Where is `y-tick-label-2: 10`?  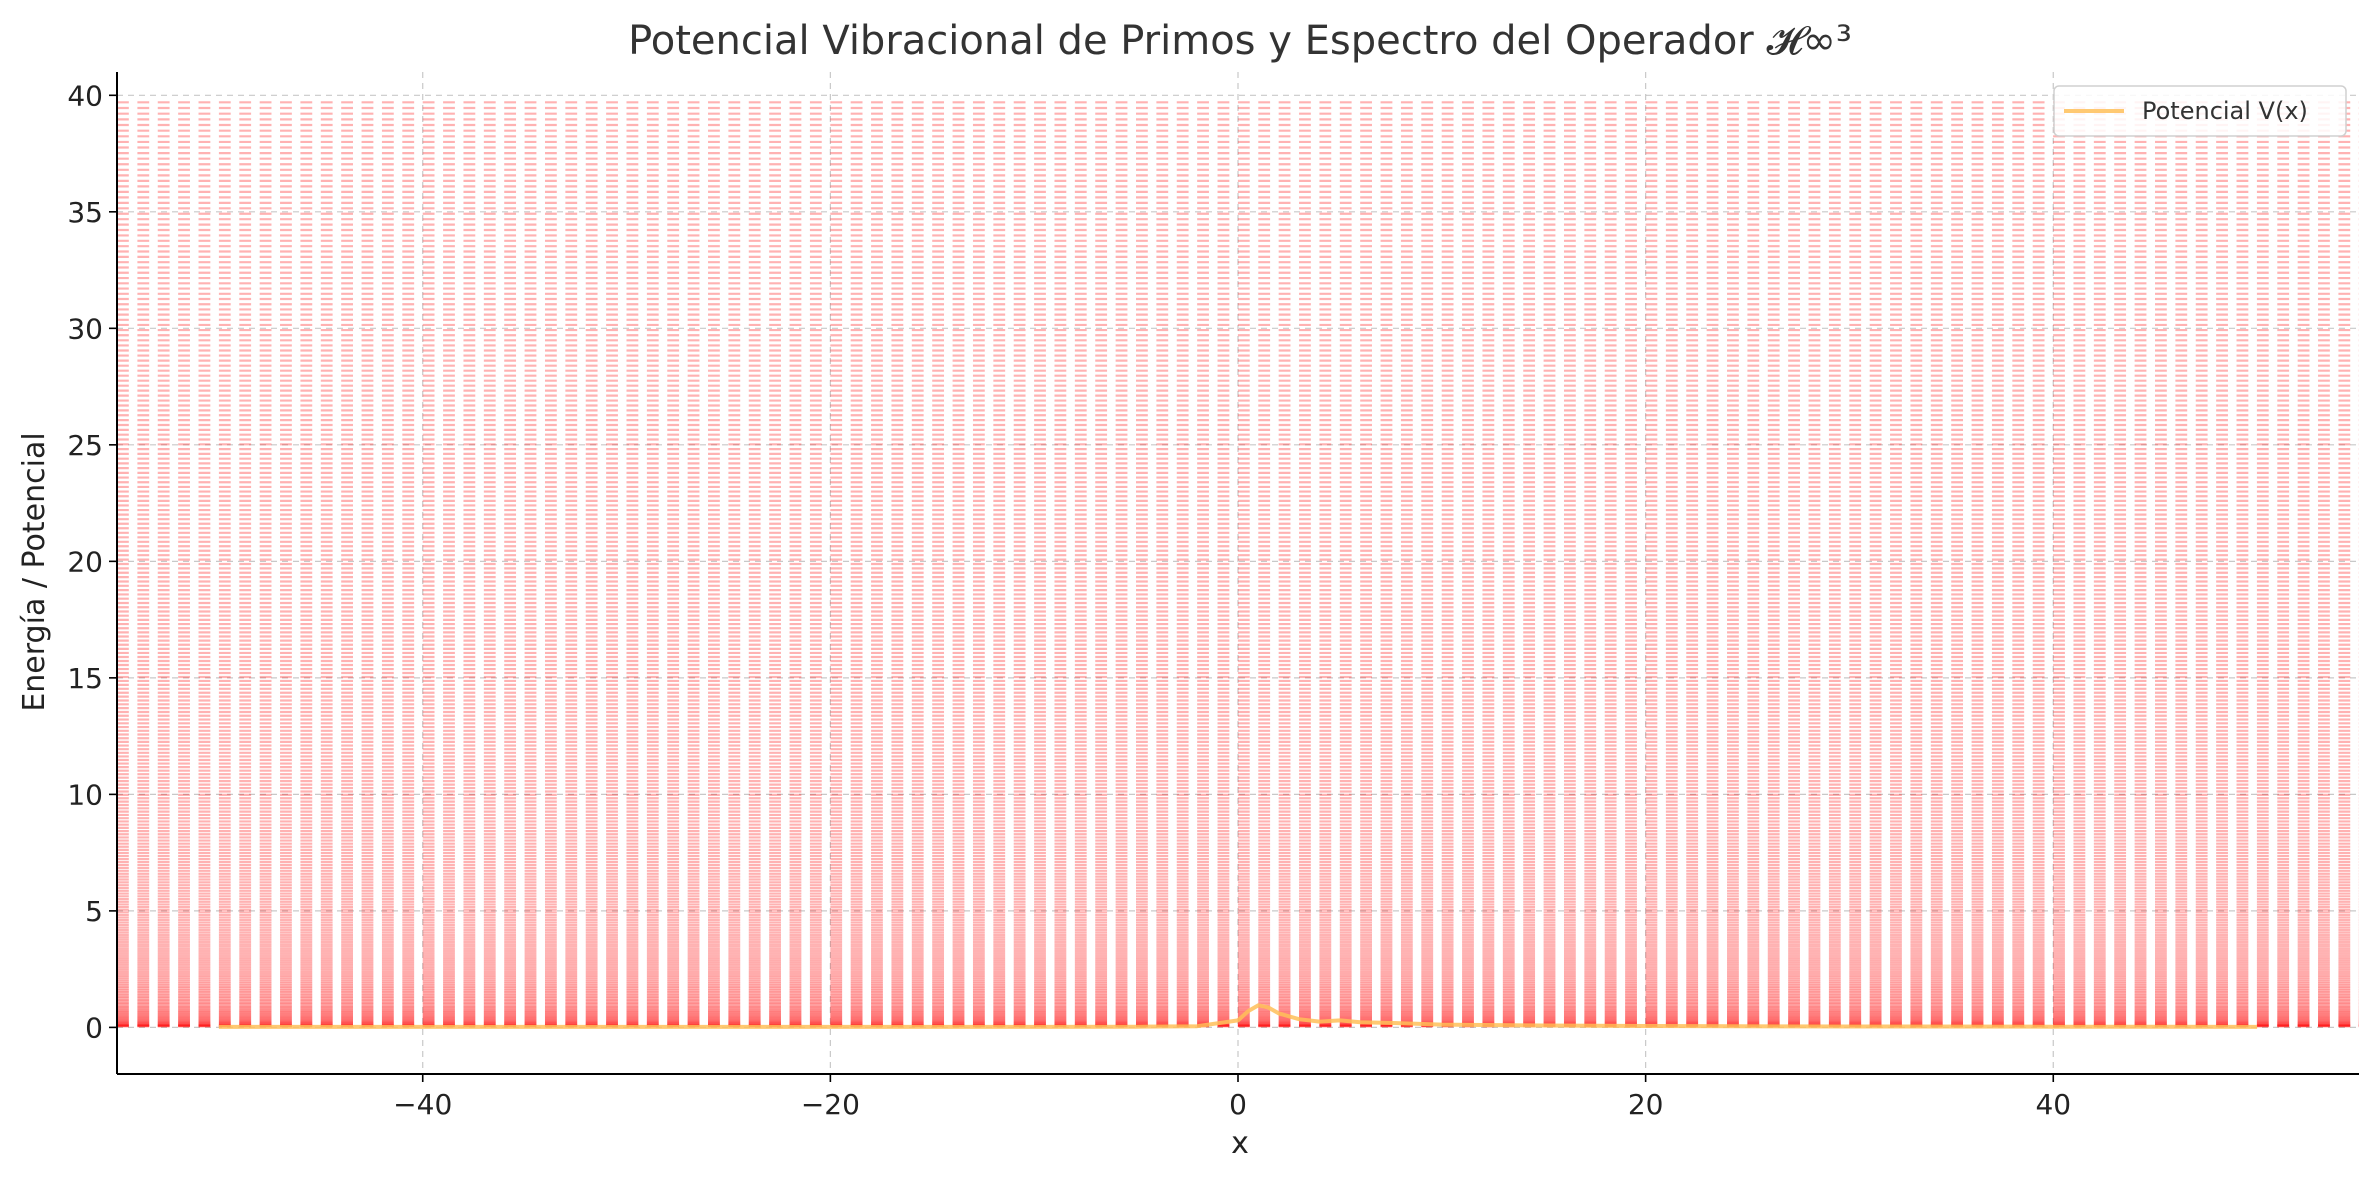 y-tick-label-2: 10 is located at coordinates (85, 794).